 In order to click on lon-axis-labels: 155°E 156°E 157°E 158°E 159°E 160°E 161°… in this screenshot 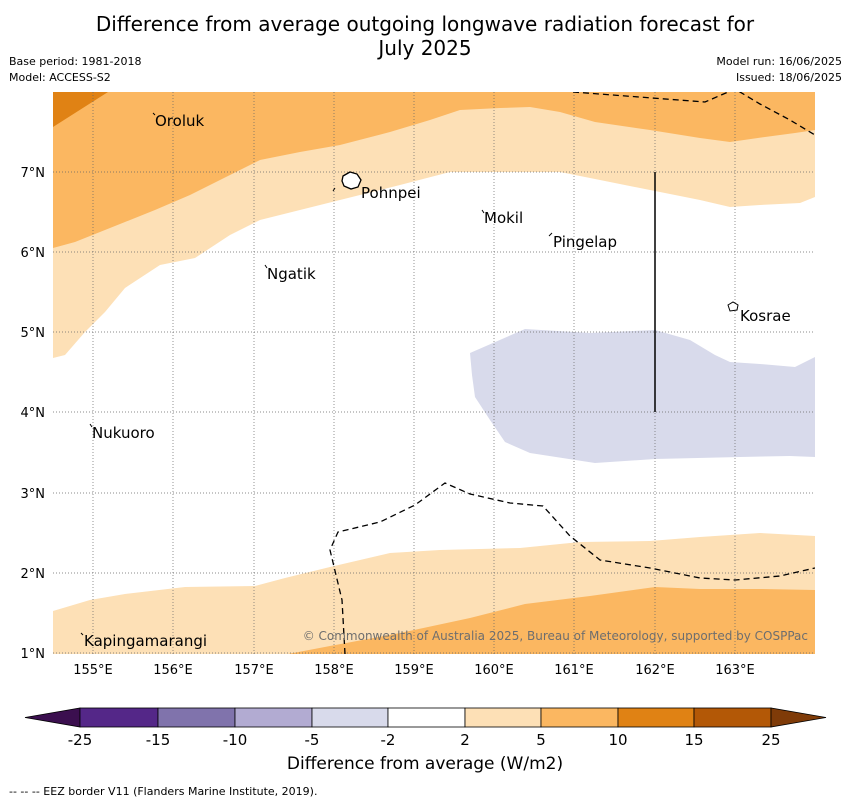, I will do `click(414, 670)`.